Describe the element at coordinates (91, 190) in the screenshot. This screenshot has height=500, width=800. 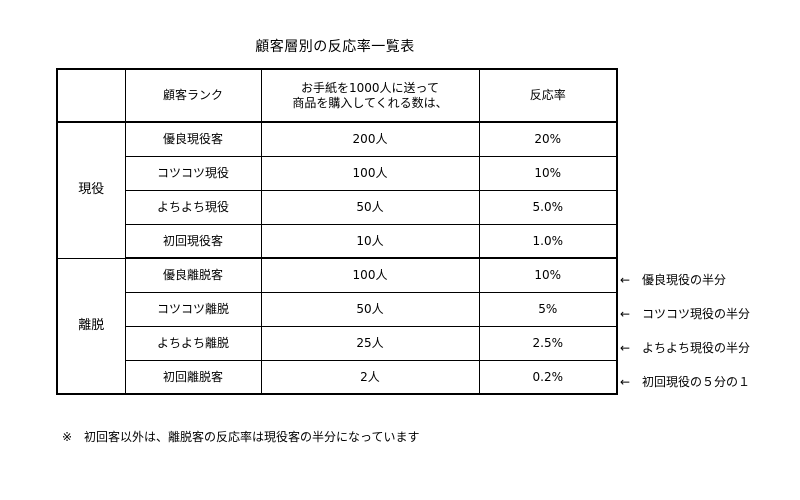
I see `group-label-active: 現役` at that location.